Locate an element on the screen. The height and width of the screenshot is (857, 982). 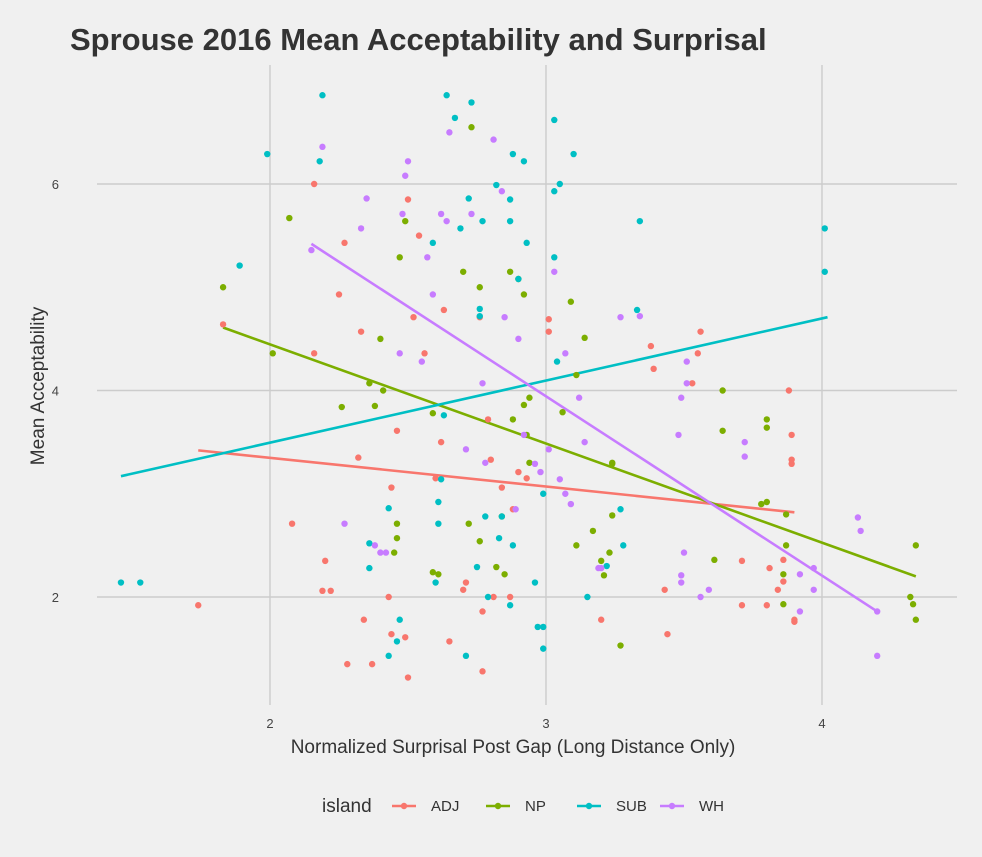
legend-label: SUB is located at coordinates (631, 806).